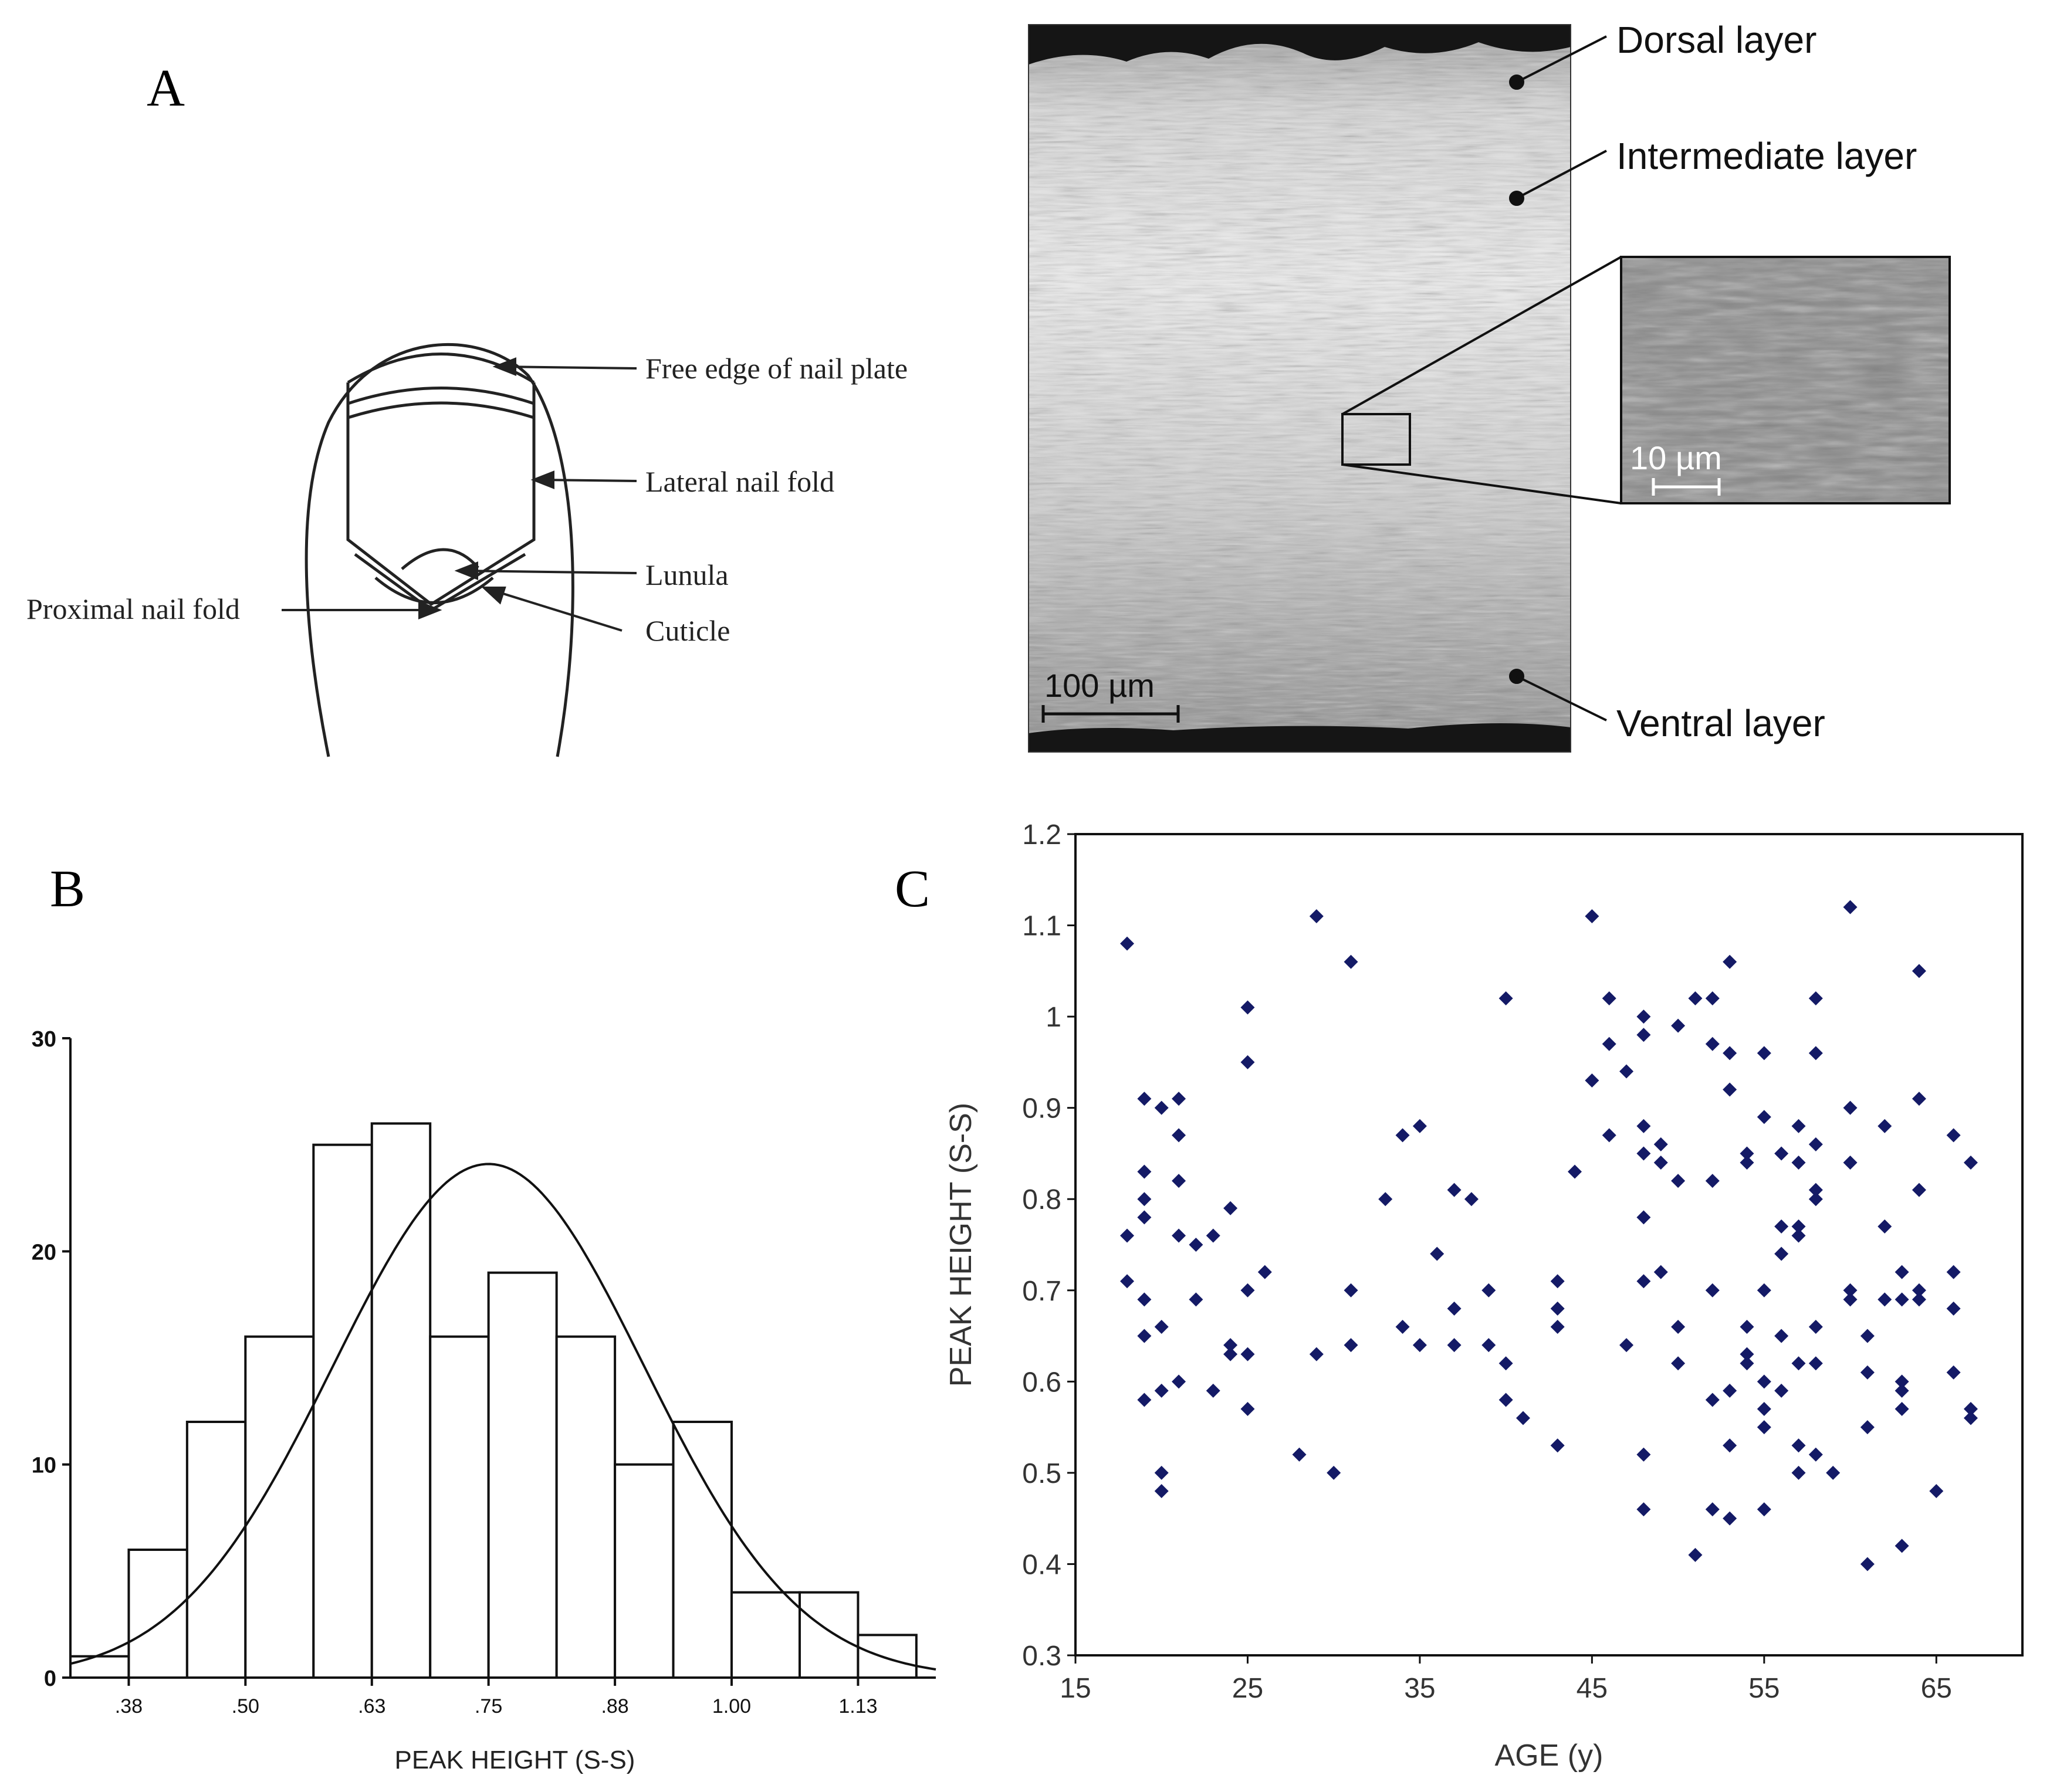 The image size is (2050, 1792). I want to click on layer-leaders, so click(1558, 378).